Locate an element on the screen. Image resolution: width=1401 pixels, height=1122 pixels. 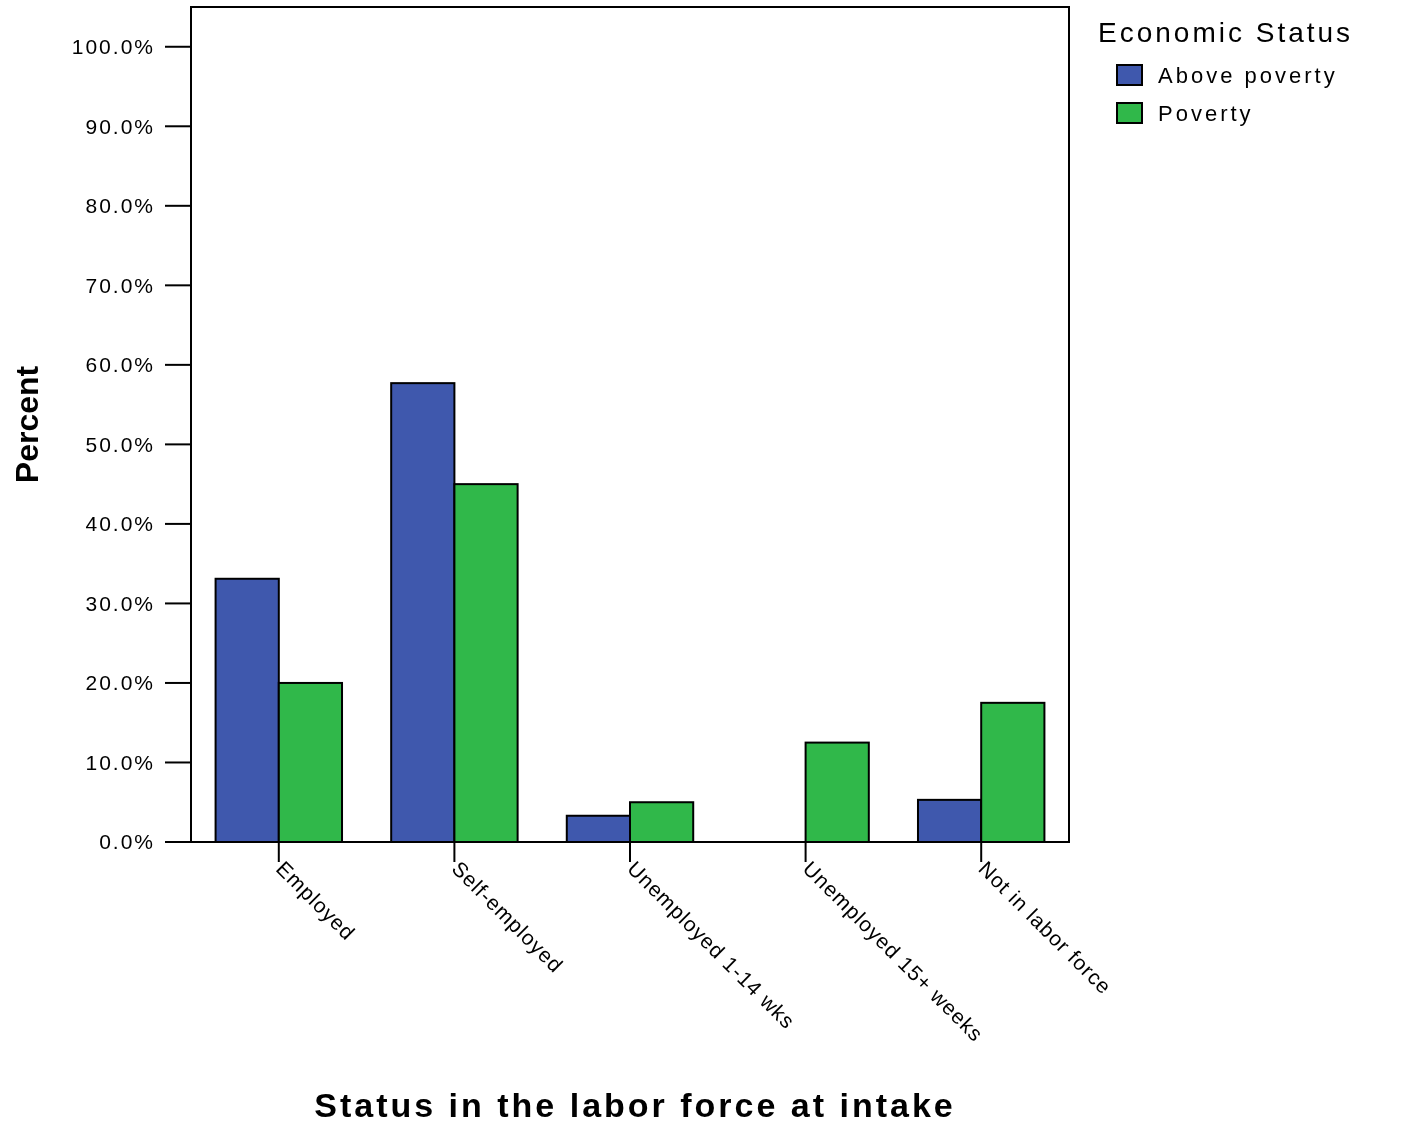
legend-label: Above poverty is located at coordinates (1248, 75).